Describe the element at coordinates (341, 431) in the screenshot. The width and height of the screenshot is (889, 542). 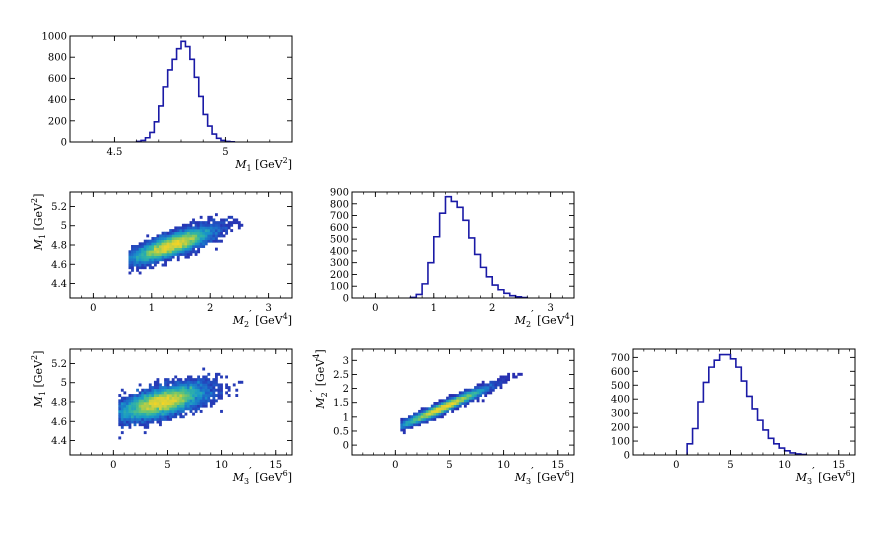
I see `y-tick-label: 0.5` at that location.